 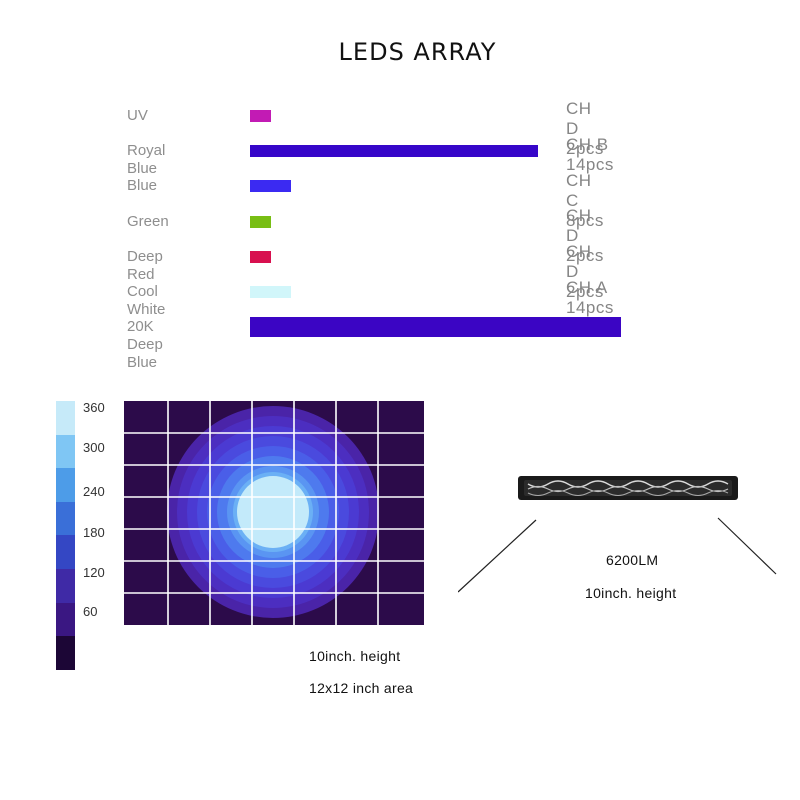 What do you see at coordinates (497, 556) in the screenshot?
I see `beam-left-line` at bounding box center [497, 556].